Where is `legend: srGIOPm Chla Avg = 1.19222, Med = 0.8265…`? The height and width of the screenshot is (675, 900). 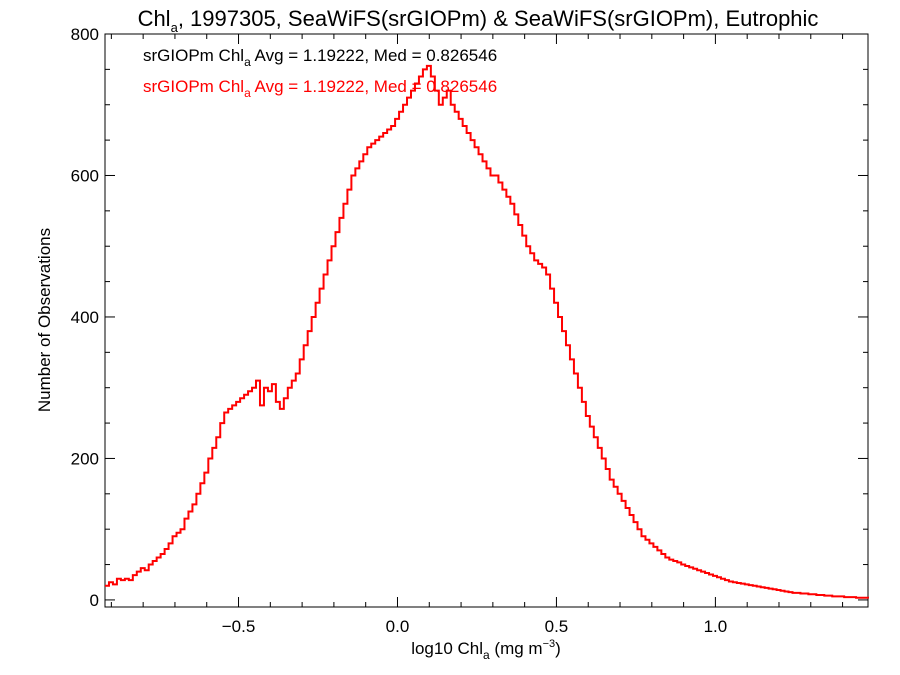
legend: srGIOPm Chla Avg = 1.19222, Med = 0.8265… is located at coordinates (320, 57).